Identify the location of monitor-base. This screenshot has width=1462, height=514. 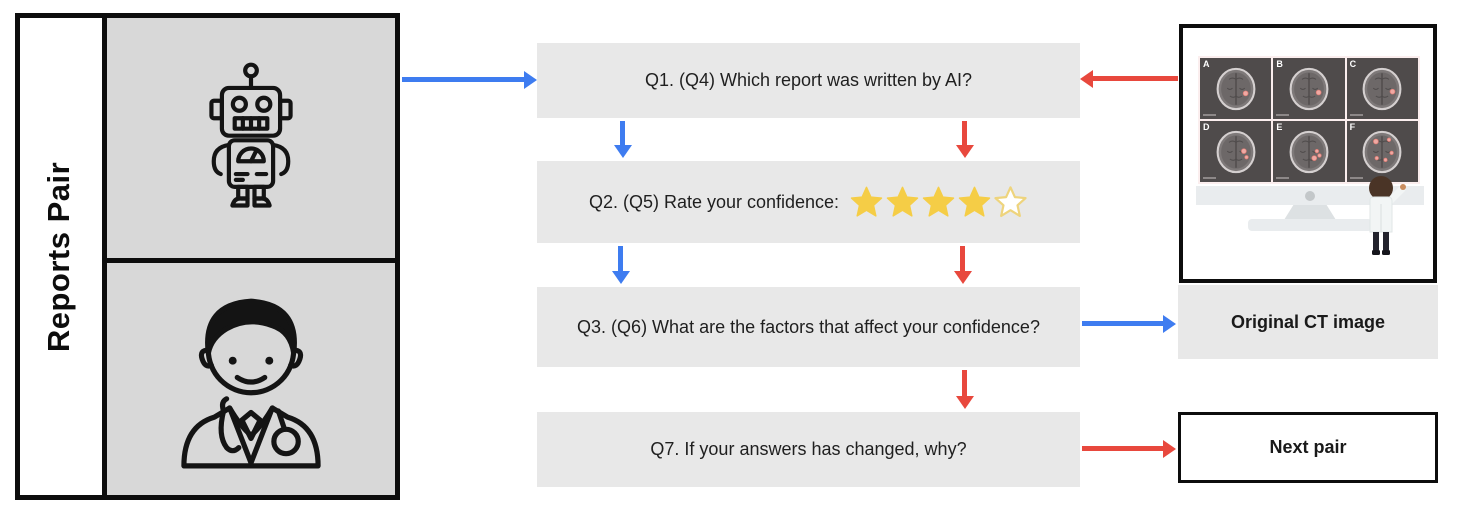
(1310, 225).